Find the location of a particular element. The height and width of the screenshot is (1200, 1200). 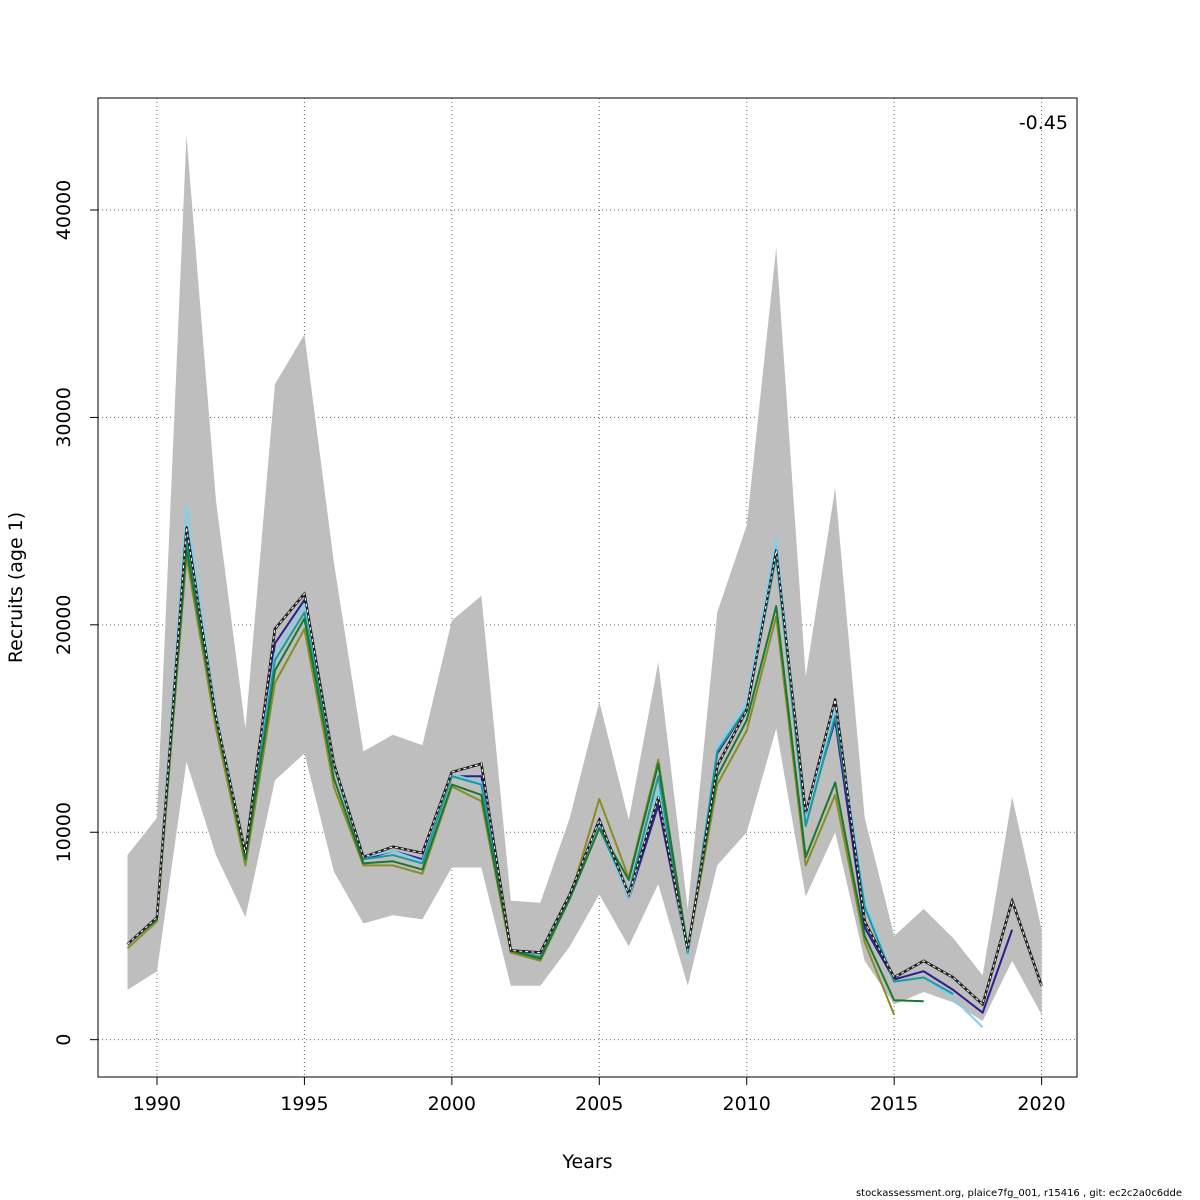

x-tick-label: 1995 is located at coordinates (304, 1104).